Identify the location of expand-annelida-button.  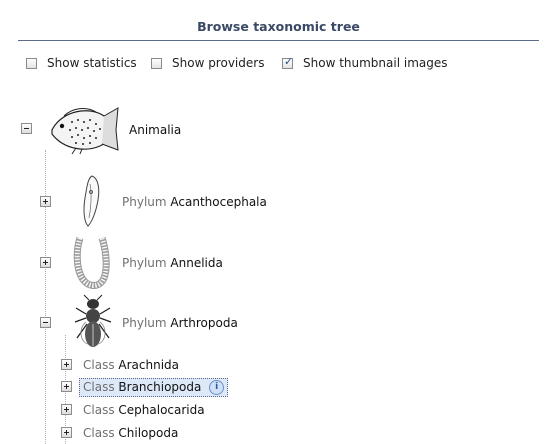
(45, 262).